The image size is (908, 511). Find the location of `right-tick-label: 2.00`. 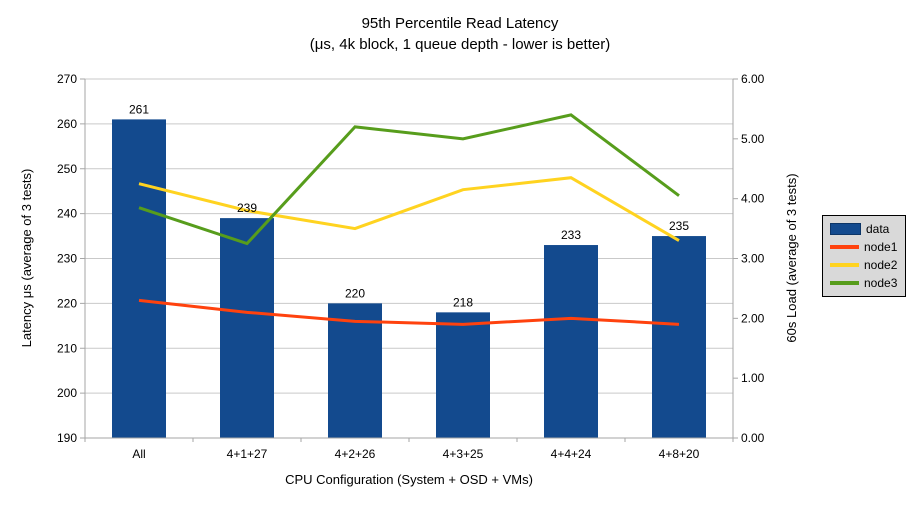

right-tick-label: 2.00 is located at coordinates (753, 318).